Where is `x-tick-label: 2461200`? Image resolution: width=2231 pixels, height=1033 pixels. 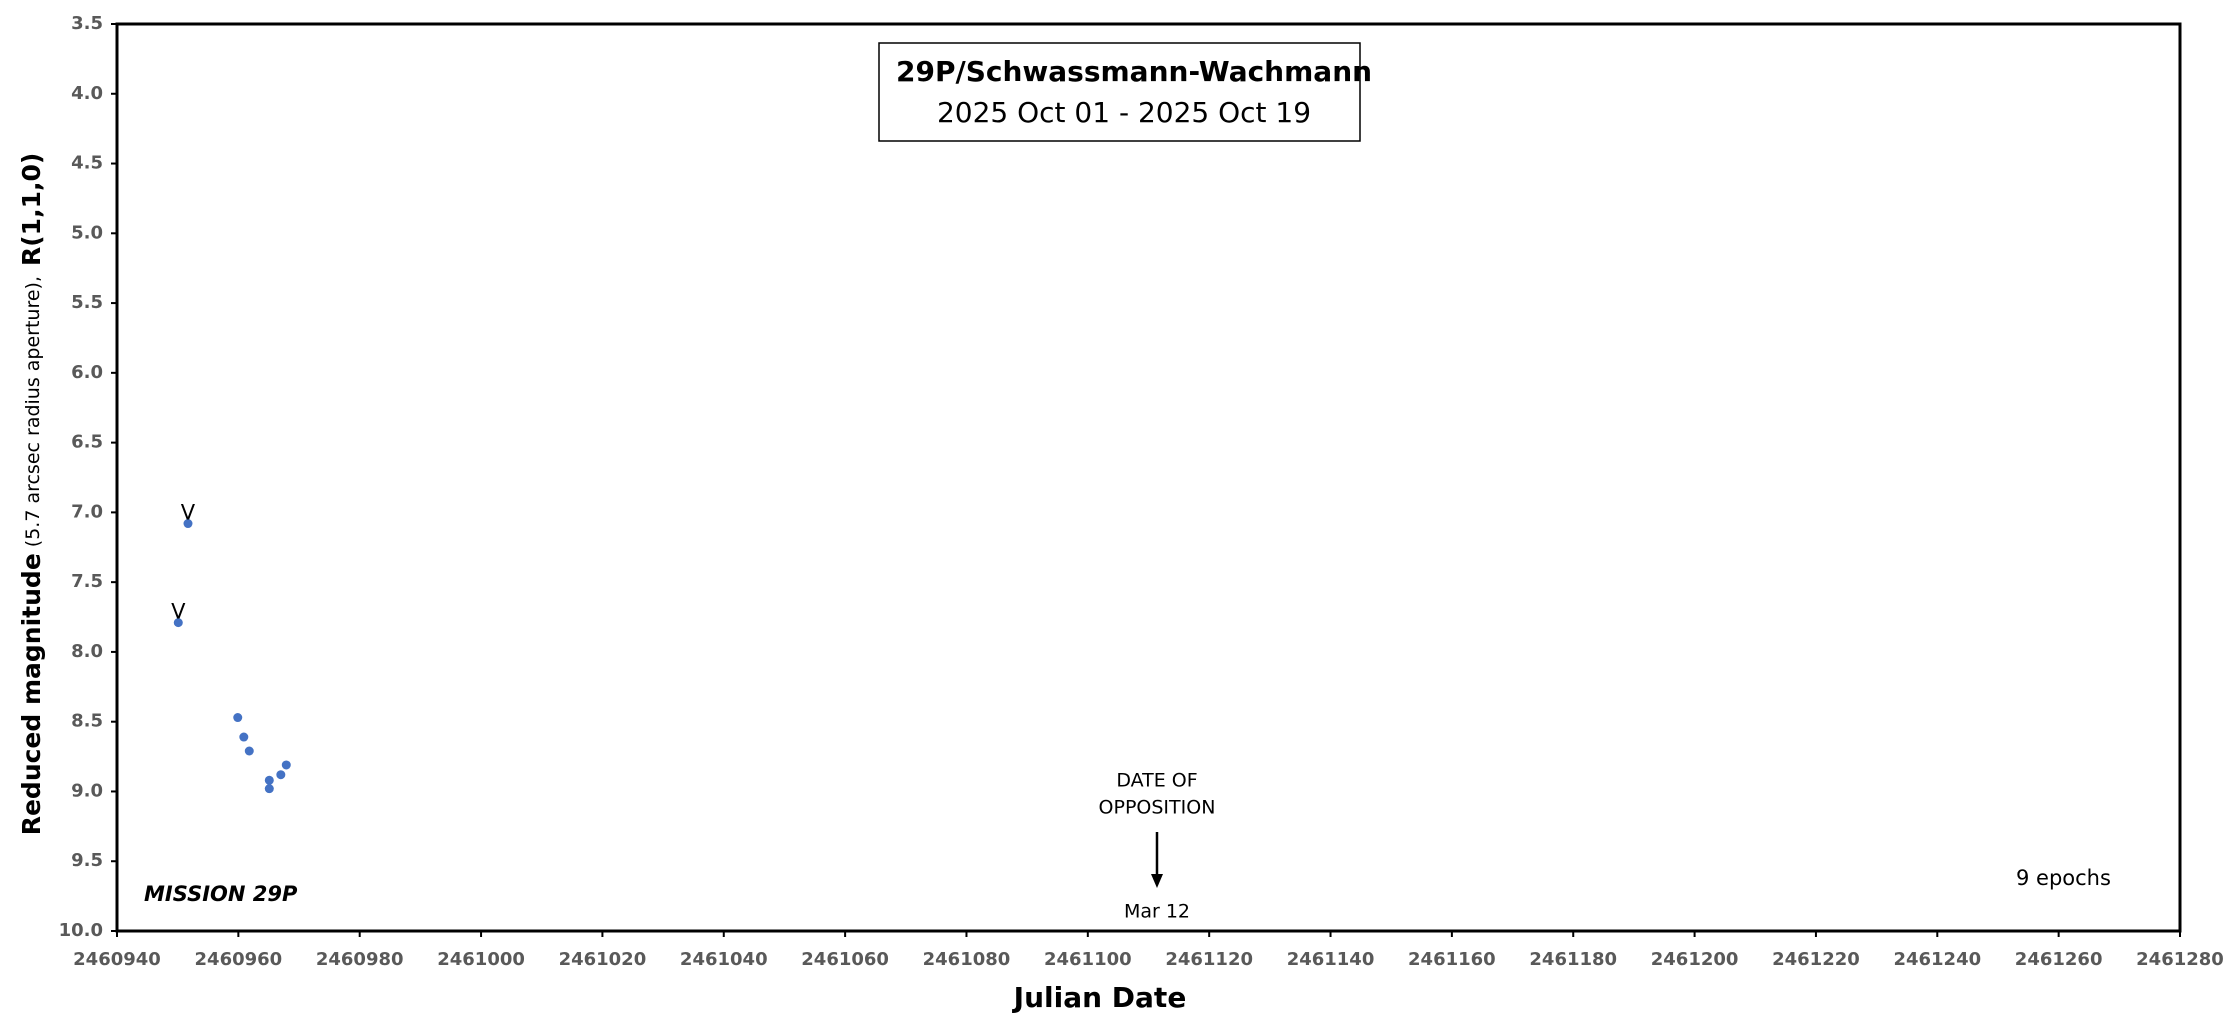
x-tick-label: 2461200 is located at coordinates (1695, 959).